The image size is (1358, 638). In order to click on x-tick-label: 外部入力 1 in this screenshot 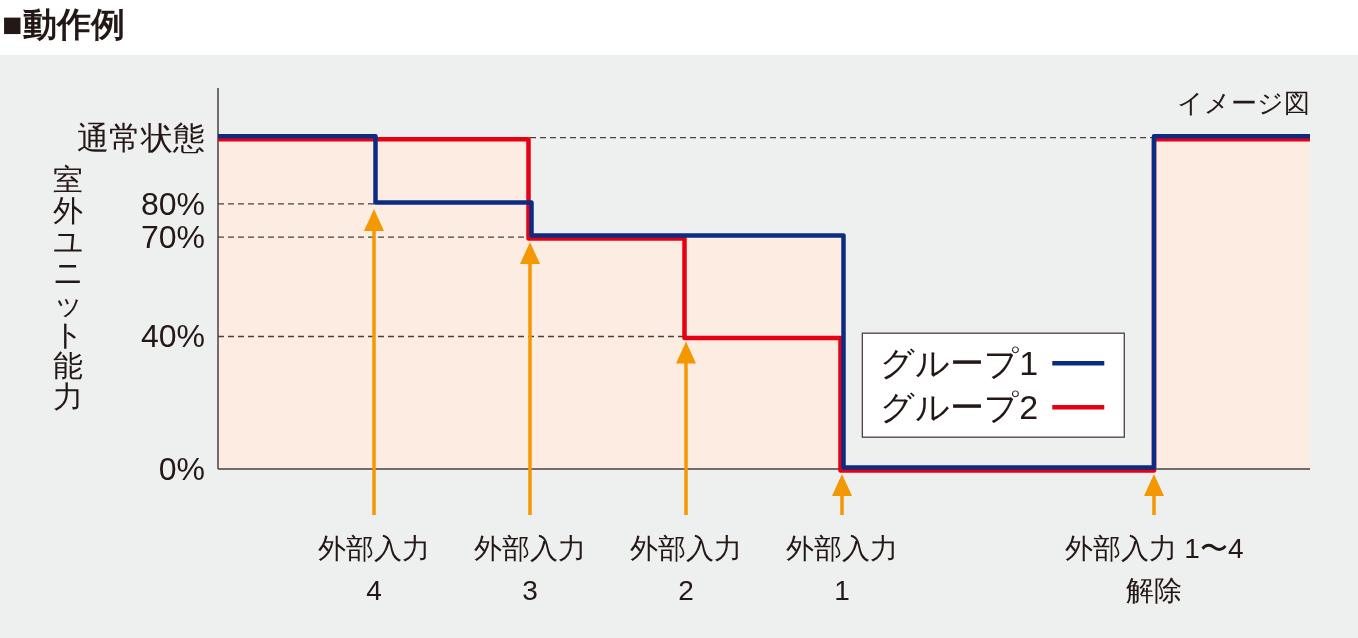, I will do `click(842, 569)`.